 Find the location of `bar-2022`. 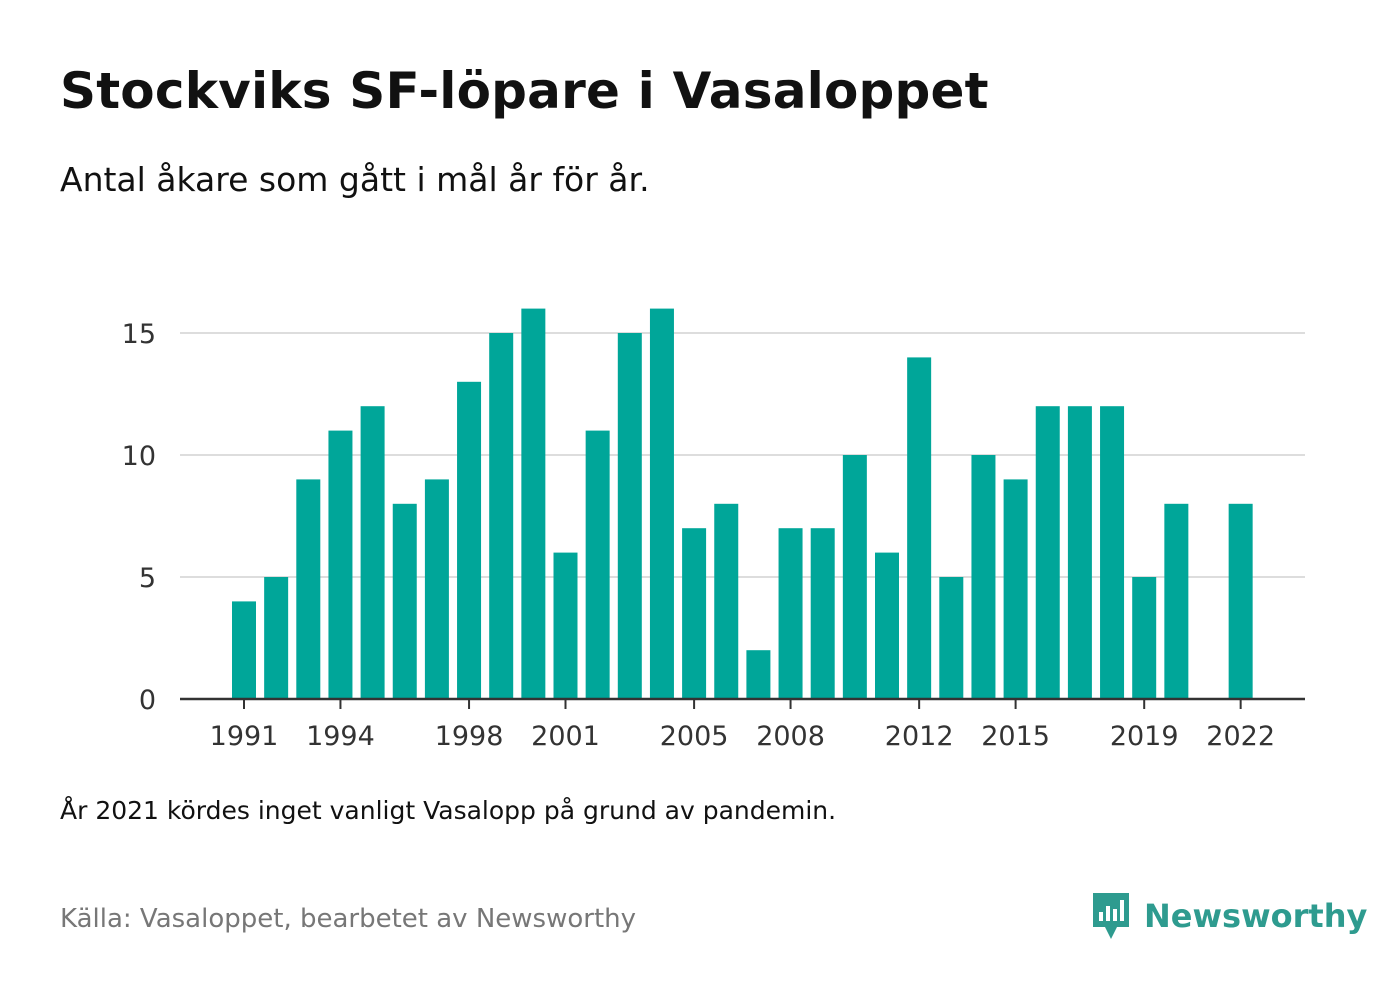

bar-2022 is located at coordinates (1240, 601).